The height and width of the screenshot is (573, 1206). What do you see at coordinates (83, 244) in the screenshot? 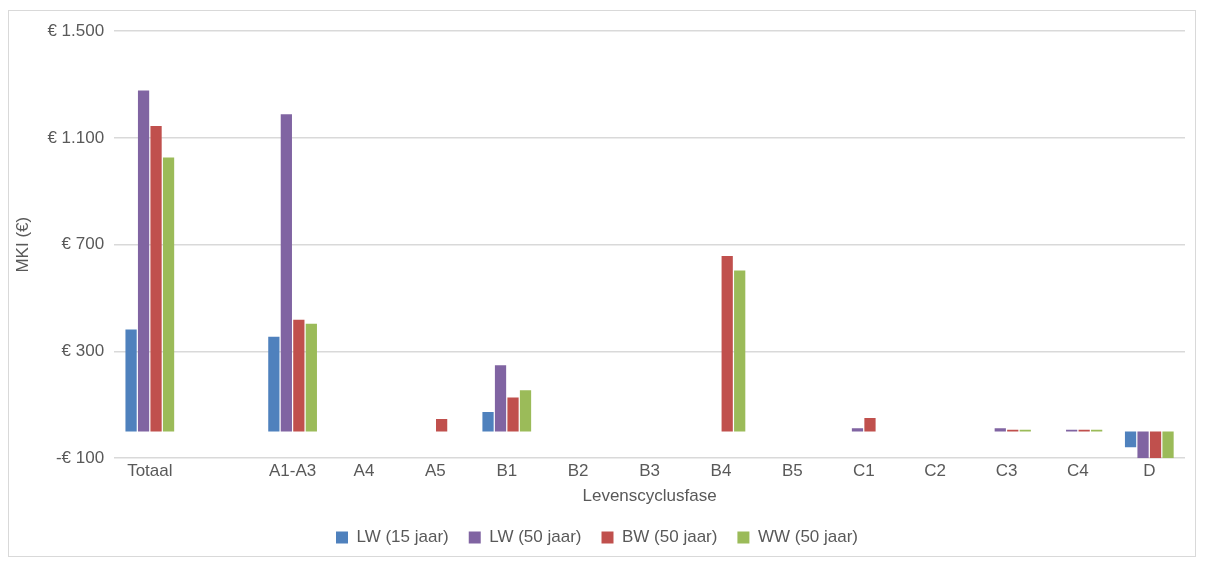
I see `y-tick-label: € 700` at bounding box center [83, 244].